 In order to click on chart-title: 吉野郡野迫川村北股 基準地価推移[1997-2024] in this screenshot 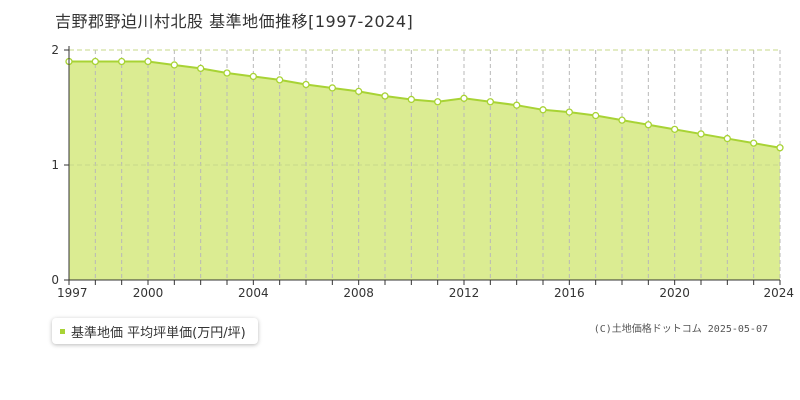, I will do `click(234, 21)`.